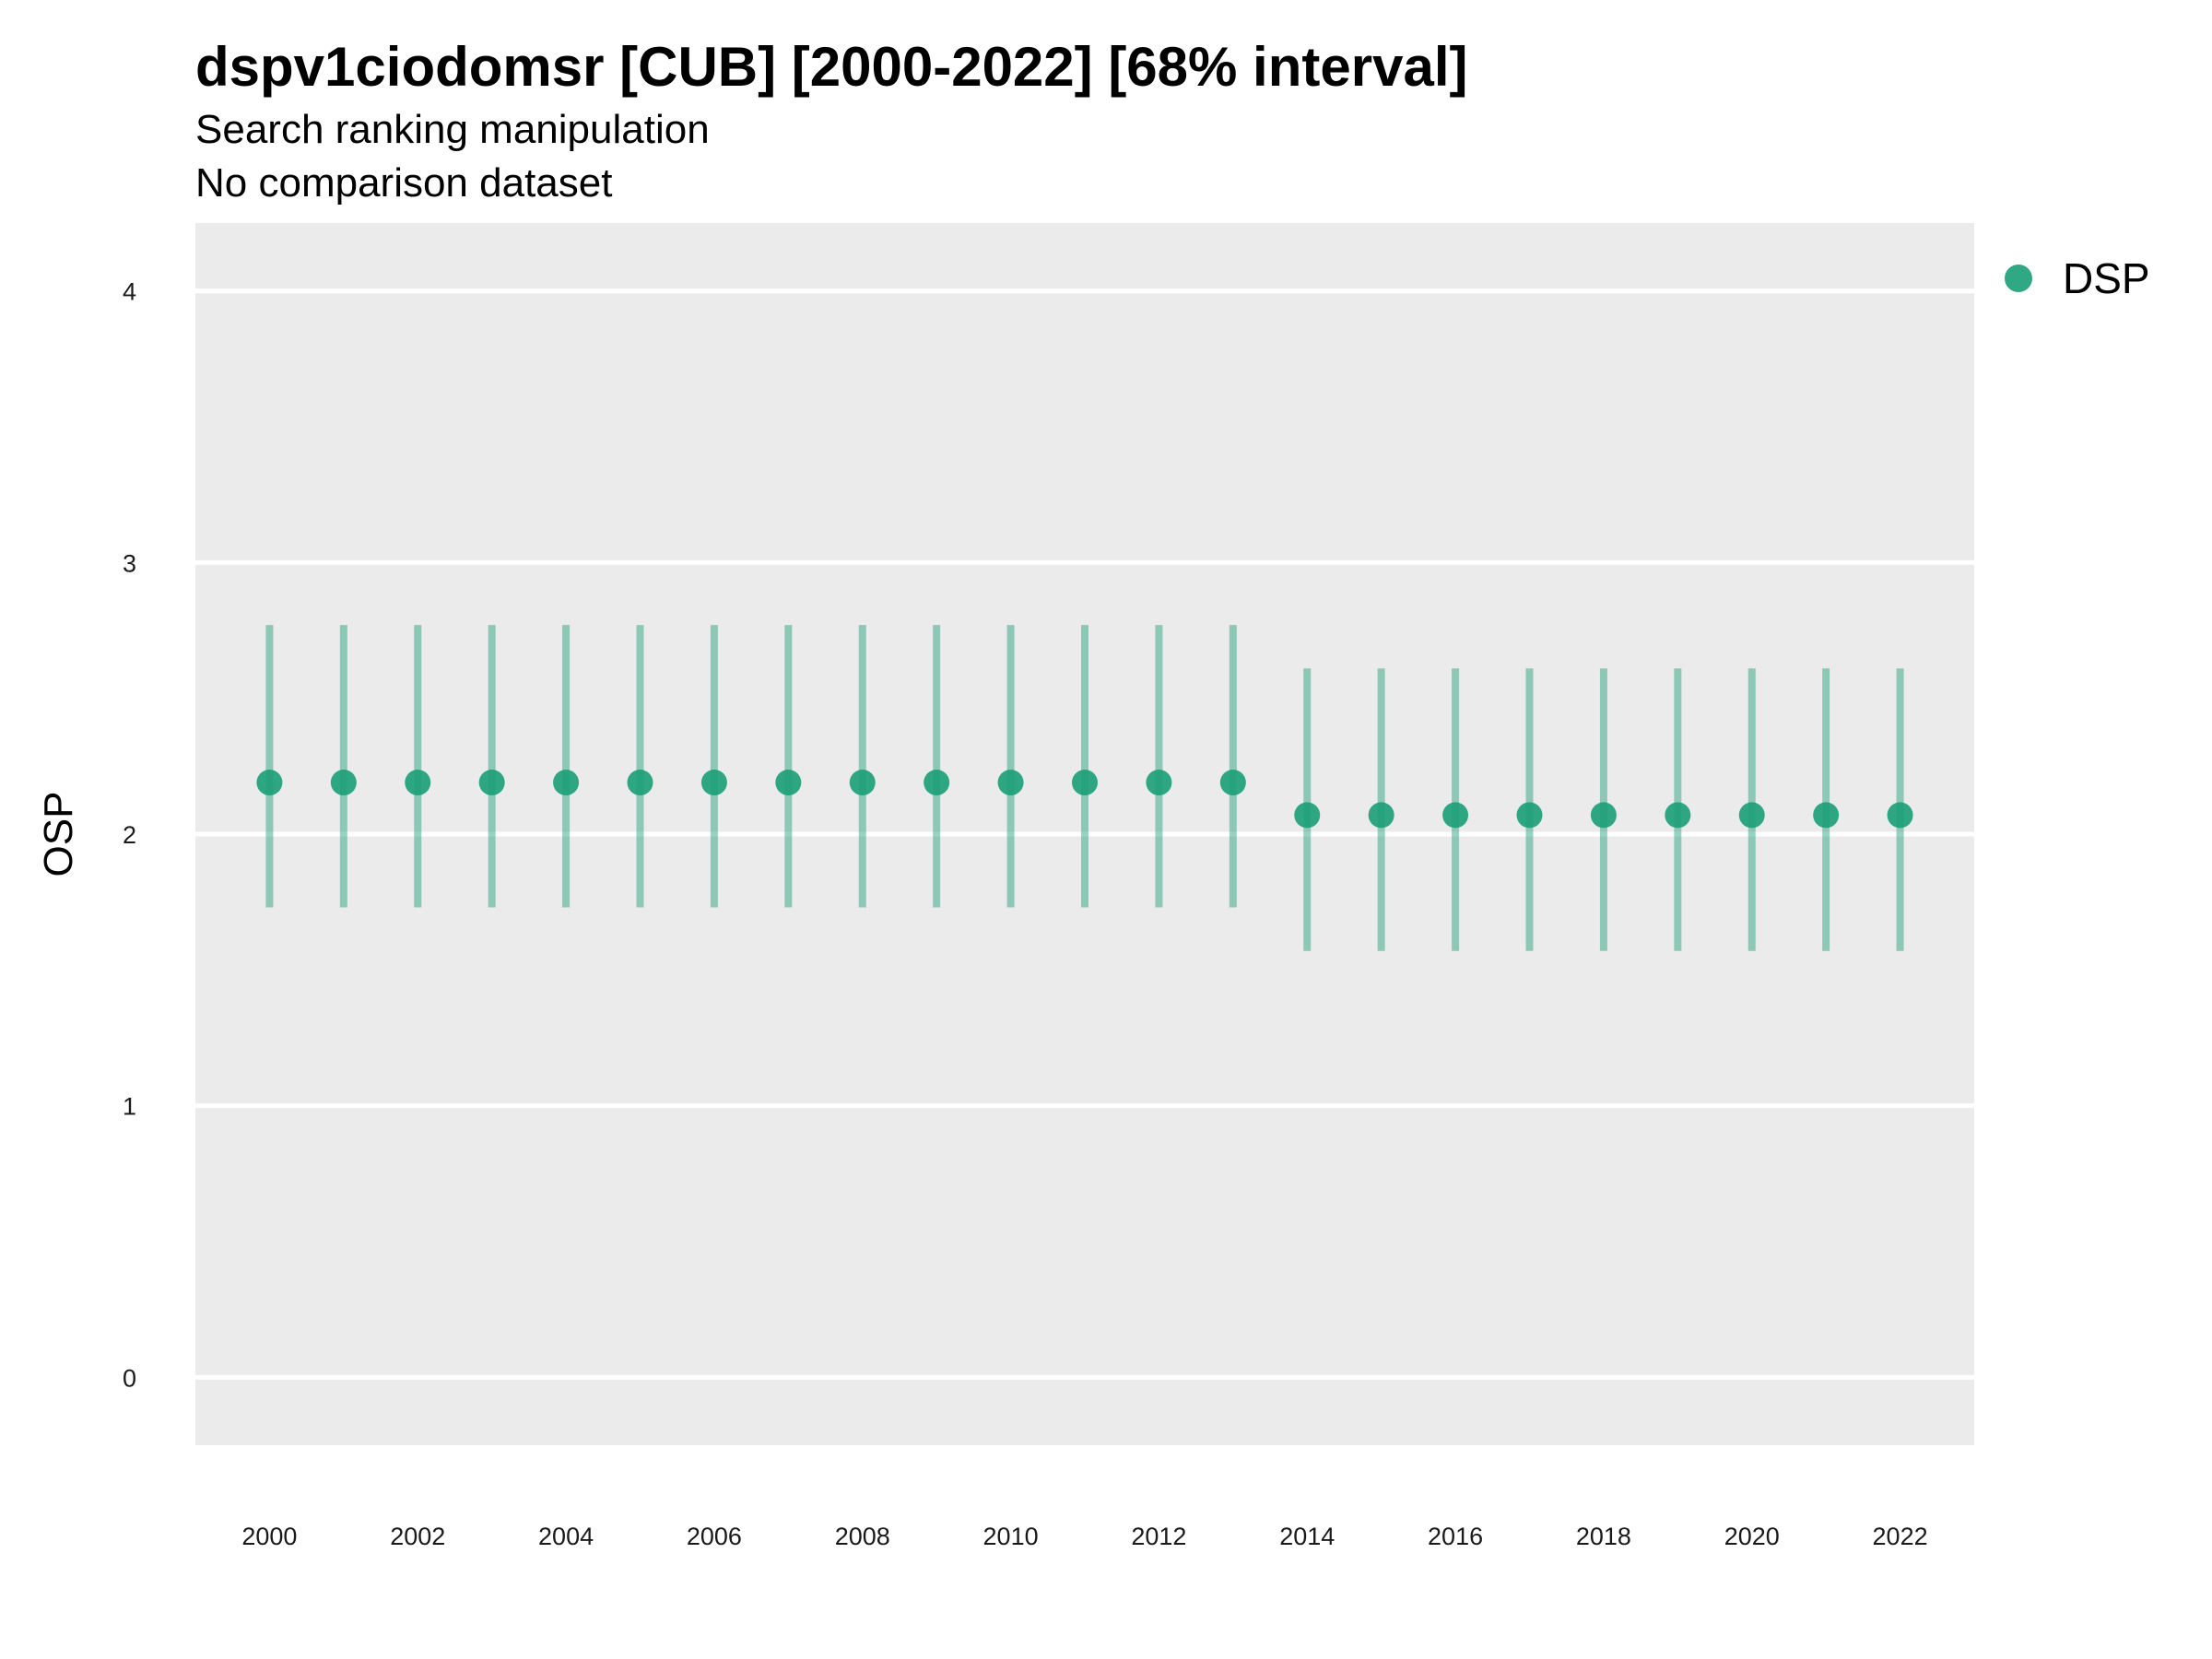 Image resolution: width=2212 pixels, height=1659 pixels. Describe the element at coordinates (566, 1536) in the screenshot. I see `x-tick-label: 2004` at that location.